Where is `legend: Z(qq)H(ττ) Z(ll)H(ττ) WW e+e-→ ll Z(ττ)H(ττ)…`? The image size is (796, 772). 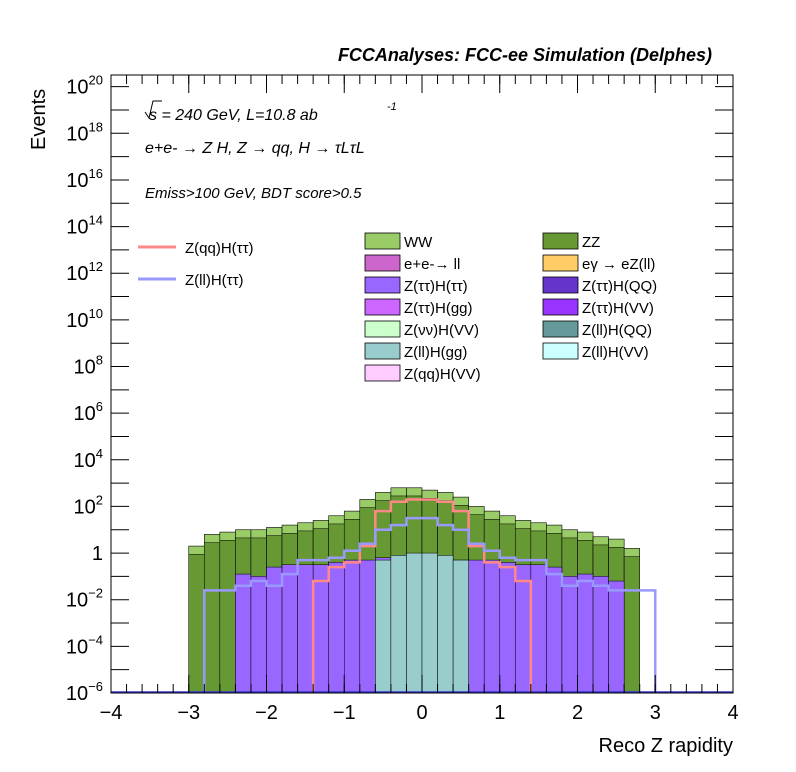 legend: Z(qq)H(ττ) Z(ll)H(ττ) WW e+e-→ ll Z(ττ)H(ττ)… is located at coordinates (397, 307).